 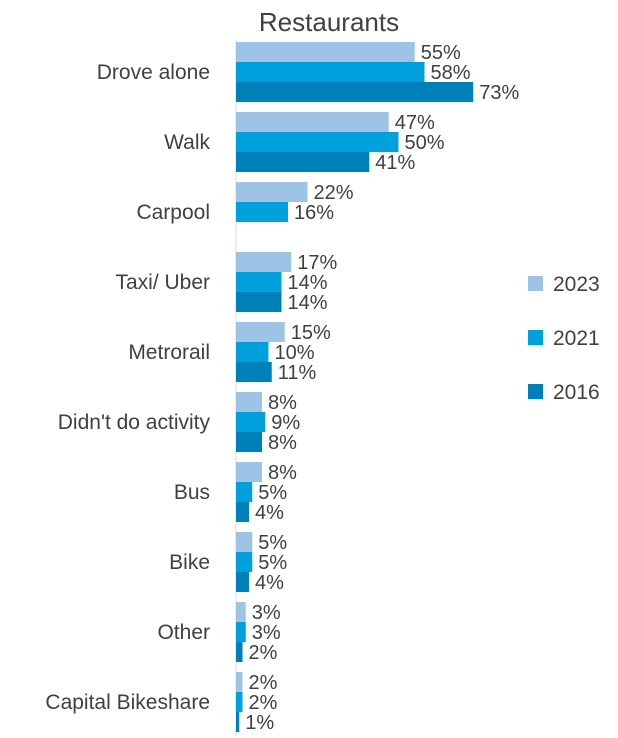 What do you see at coordinates (239, 702) in the screenshot?
I see `bar-capital-bikeshare-2021` at bounding box center [239, 702].